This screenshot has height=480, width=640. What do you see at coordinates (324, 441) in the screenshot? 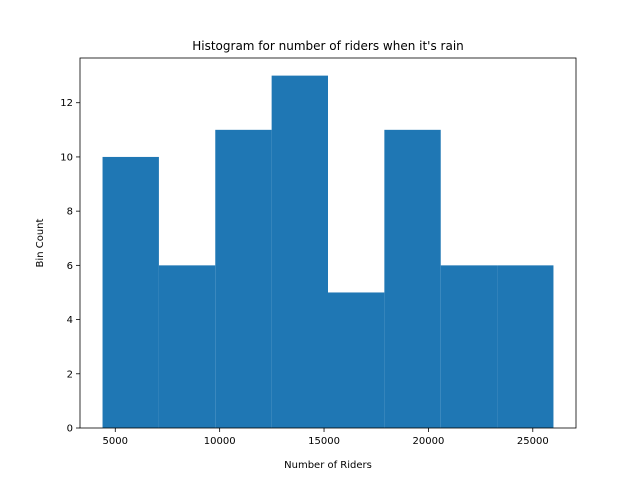
I see `x-tick-label: 15000` at bounding box center [324, 441].